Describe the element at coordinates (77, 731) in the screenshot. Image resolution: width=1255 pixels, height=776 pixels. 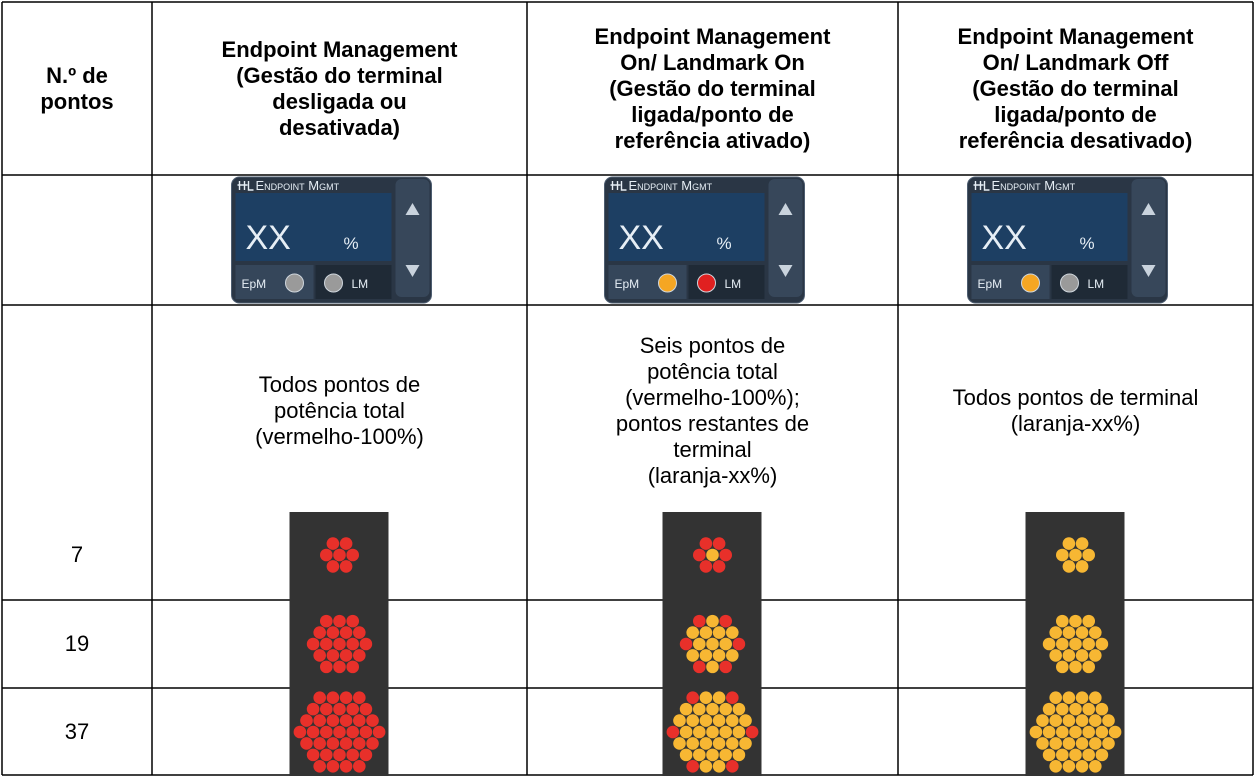
I see `point-count: 37` at that location.